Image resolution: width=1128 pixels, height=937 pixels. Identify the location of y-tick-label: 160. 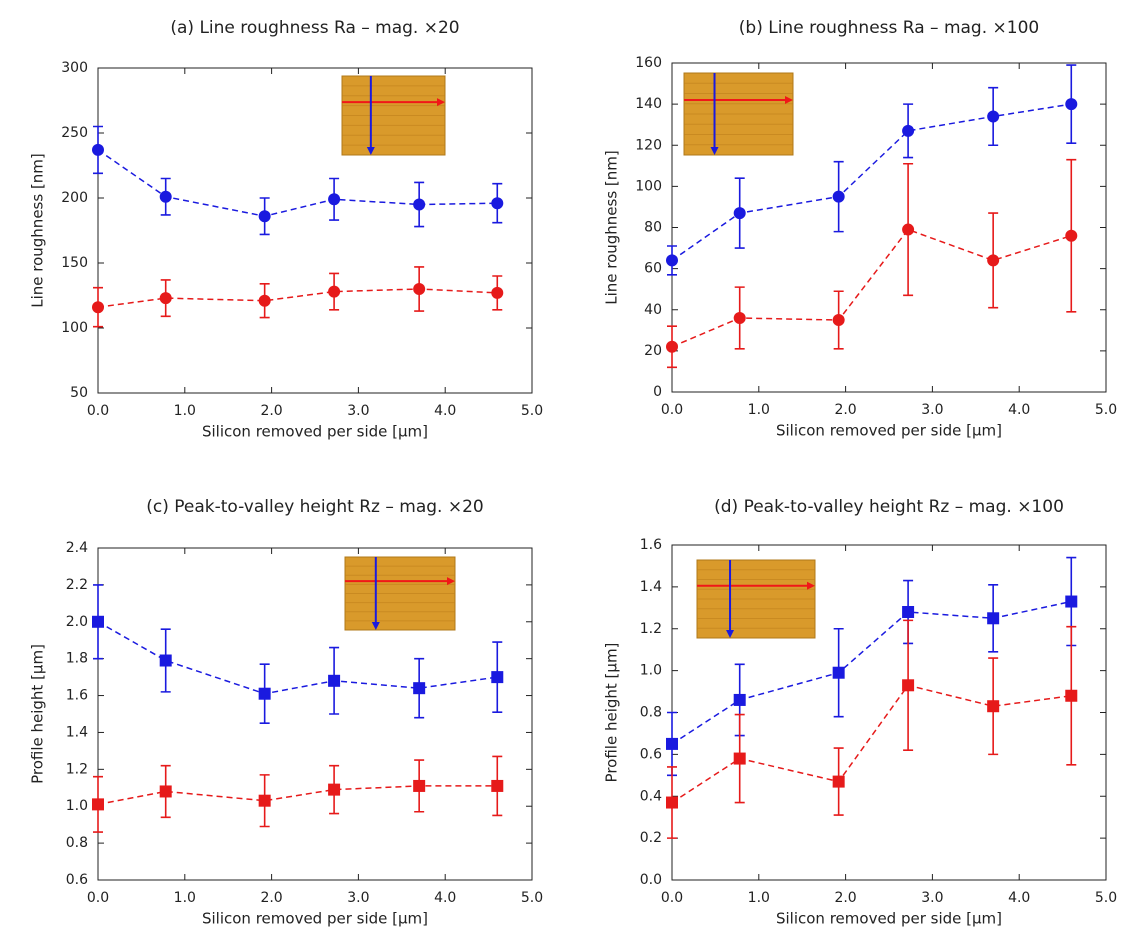
(648, 63).